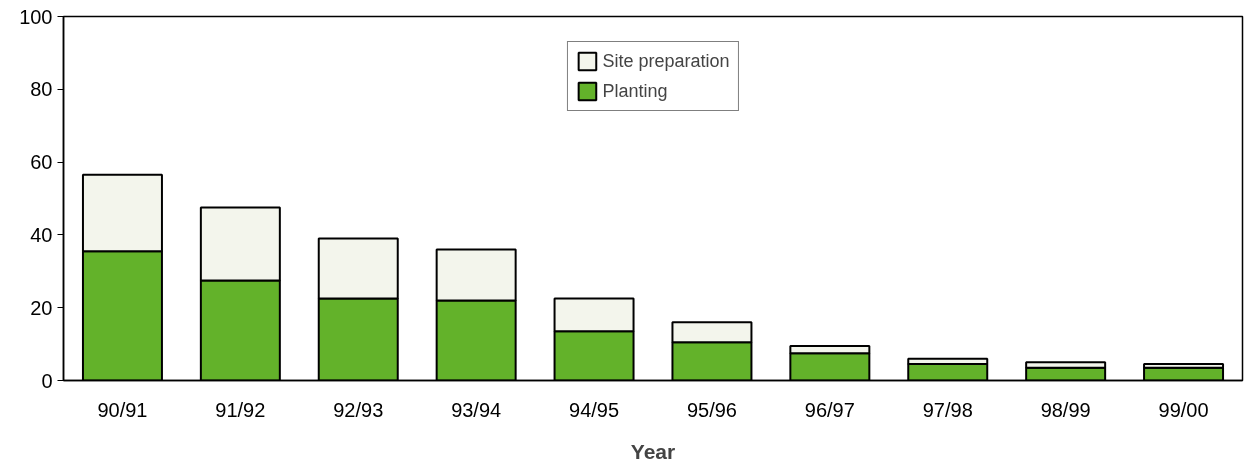  I want to click on legend-label: Planting, so click(635, 91).